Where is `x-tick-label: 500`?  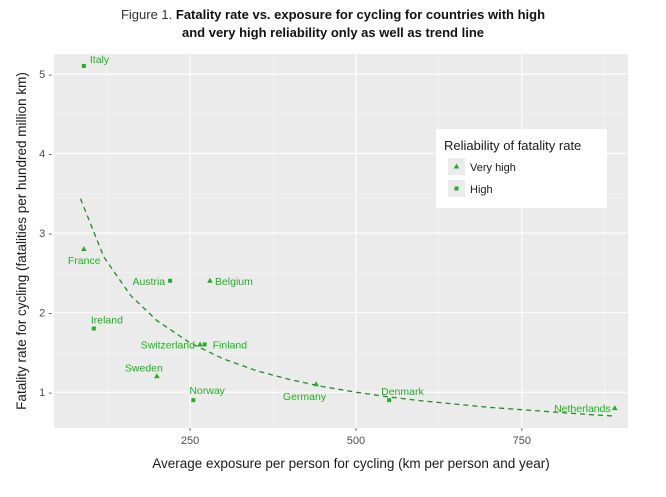 x-tick-label: 500 is located at coordinates (356, 441).